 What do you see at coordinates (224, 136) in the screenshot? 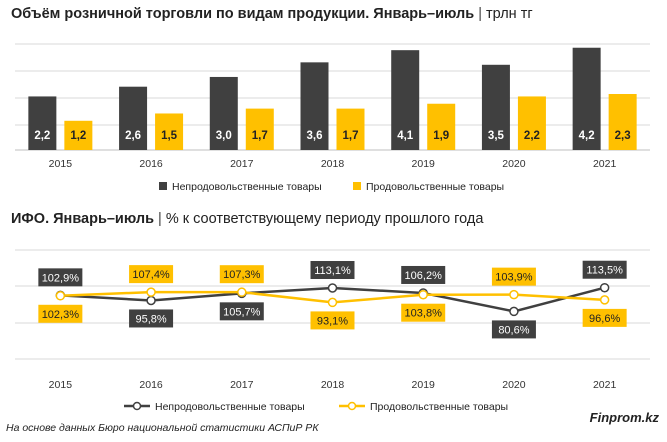
I see `bar-nonfood-label: 3,0` at bounding box center [224, 136].